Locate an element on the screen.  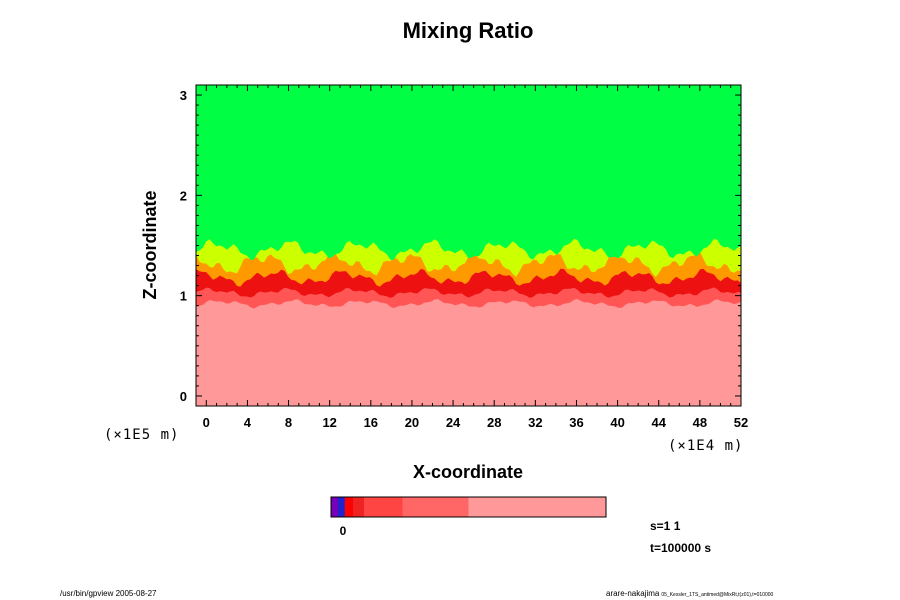
x-tick-label: 24 is located at coordinates (453, 422).